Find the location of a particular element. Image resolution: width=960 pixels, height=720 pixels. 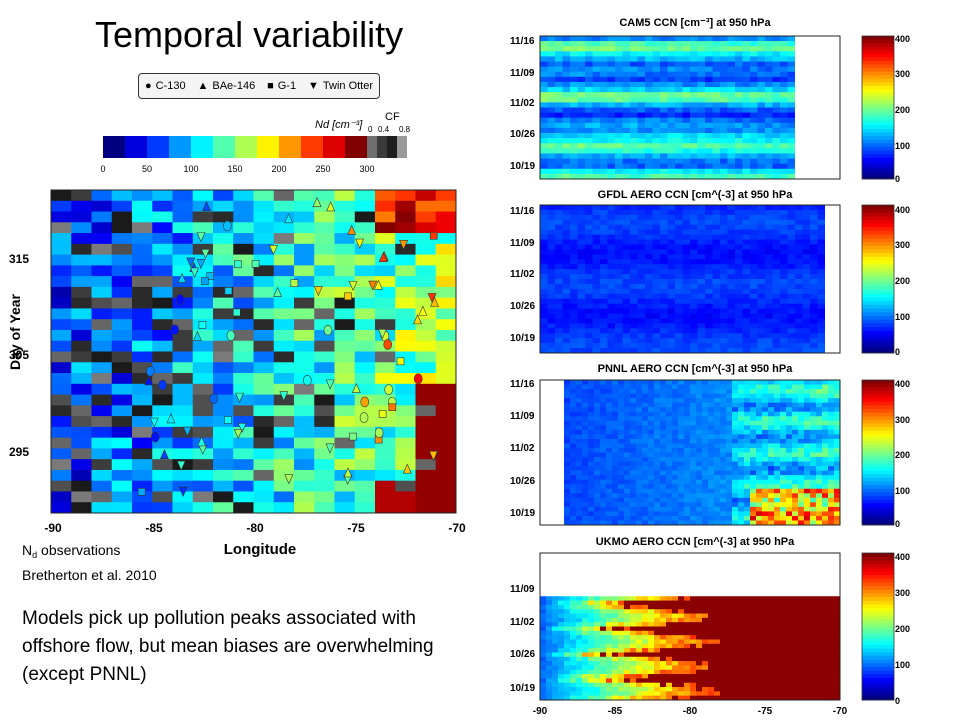

g1-marker is located at coordinates (348, 296).